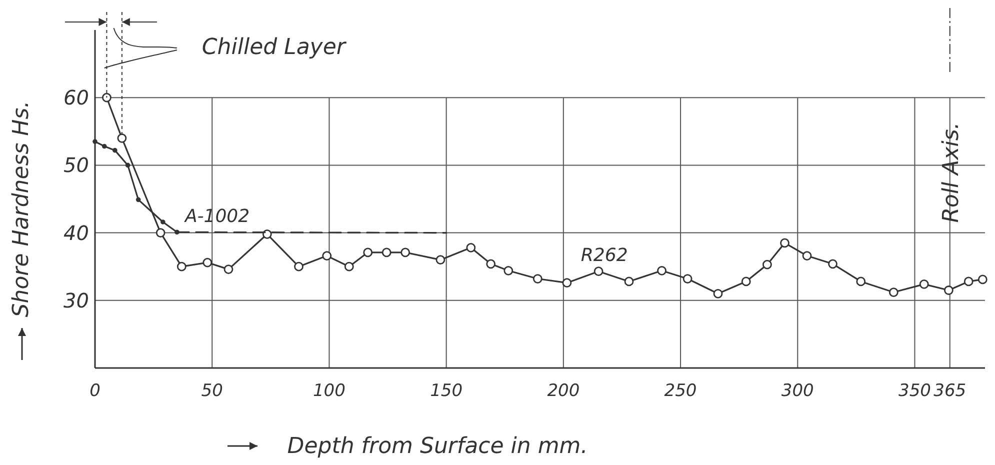 The width and height of the screenshot is (995, 465). Describe the element at coordinates (329, 391) in the screenshot. I see `x-tick-label: 100` at that location.